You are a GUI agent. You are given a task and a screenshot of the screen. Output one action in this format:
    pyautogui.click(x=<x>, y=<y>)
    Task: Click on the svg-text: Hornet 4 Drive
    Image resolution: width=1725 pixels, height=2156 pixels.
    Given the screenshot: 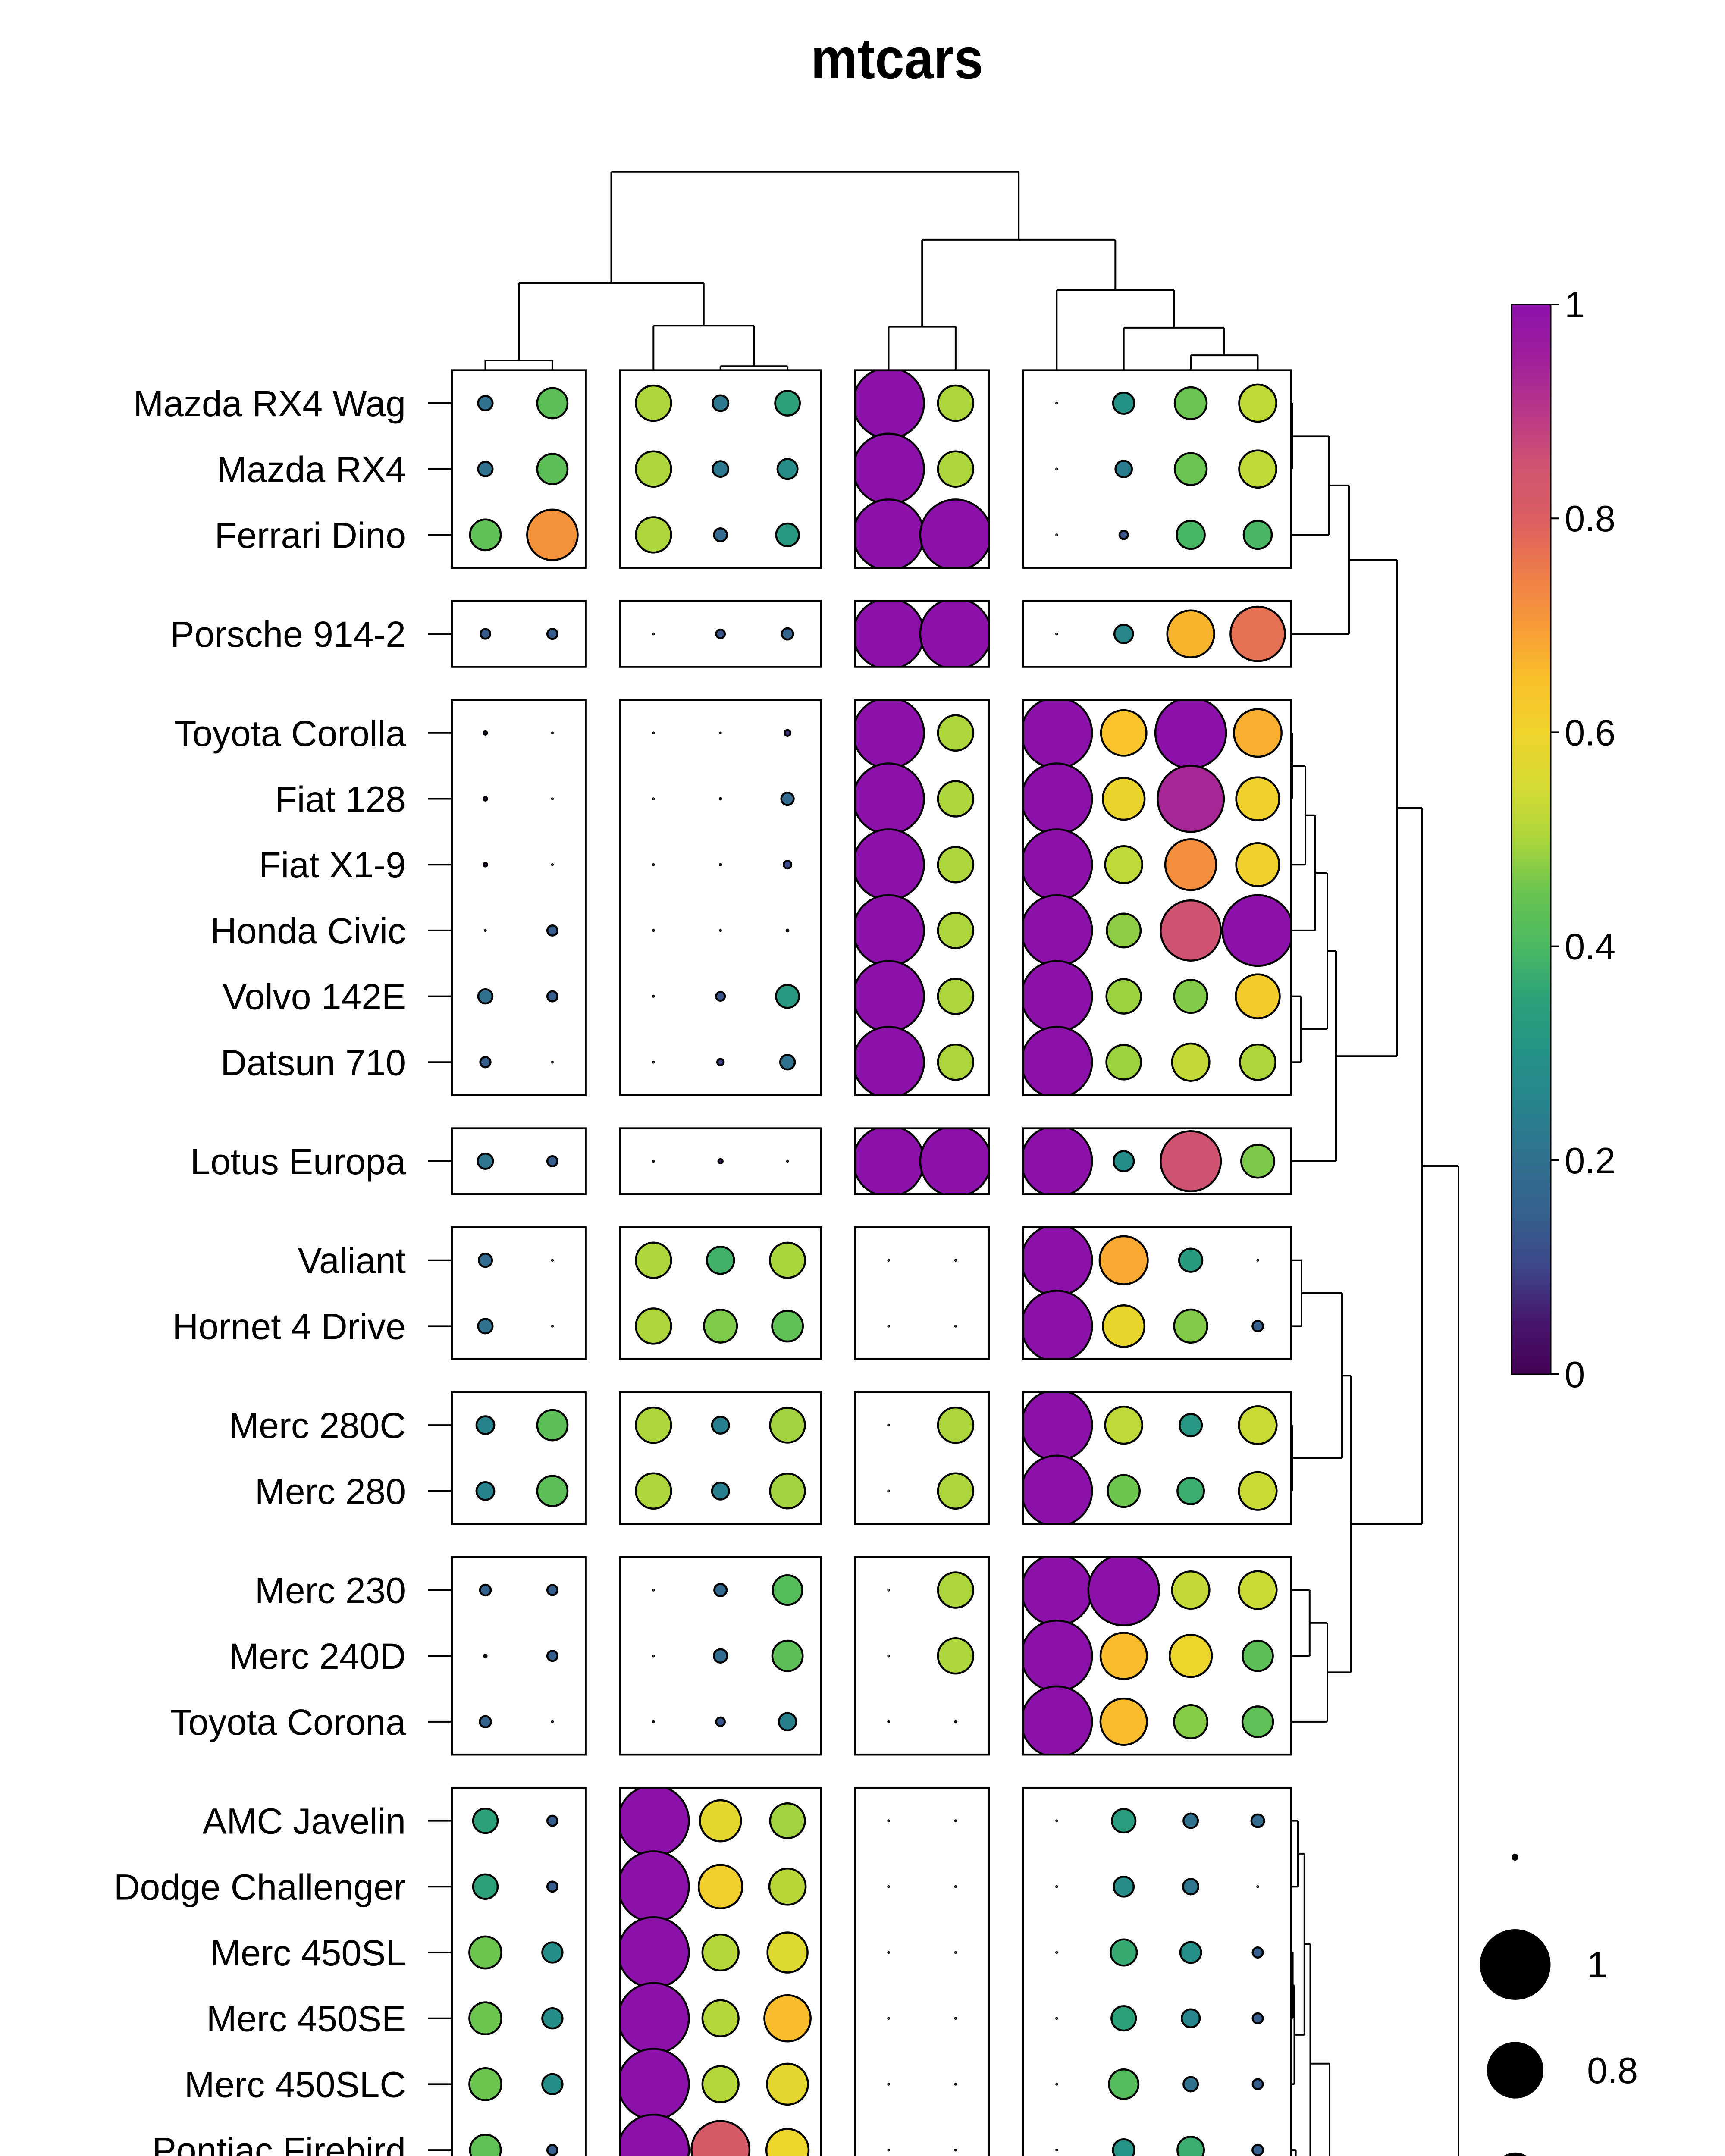 What is the action you would take?
    pyautogui.click(x=289, y=1326)
    